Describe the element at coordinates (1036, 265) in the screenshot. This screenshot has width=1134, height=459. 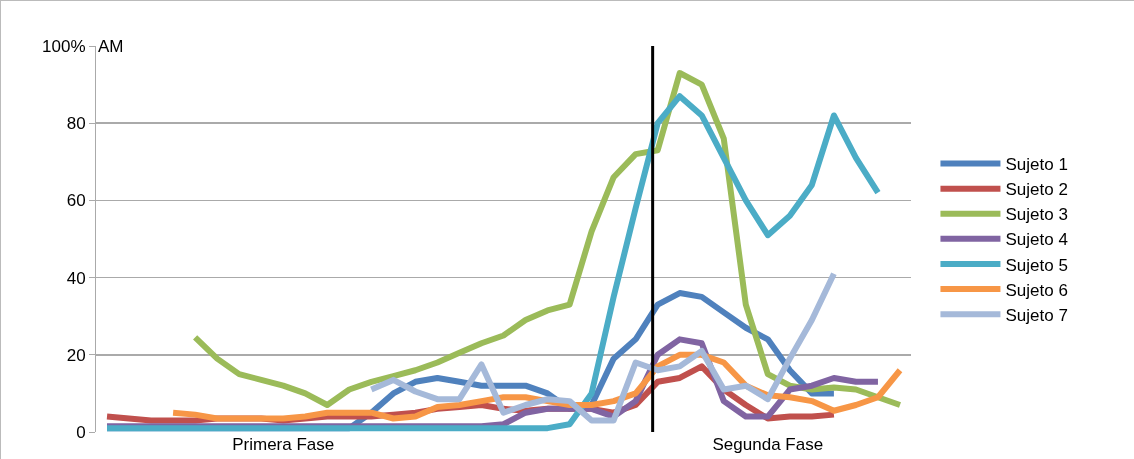
I see `legend-label: Sujeto 5` at that location.